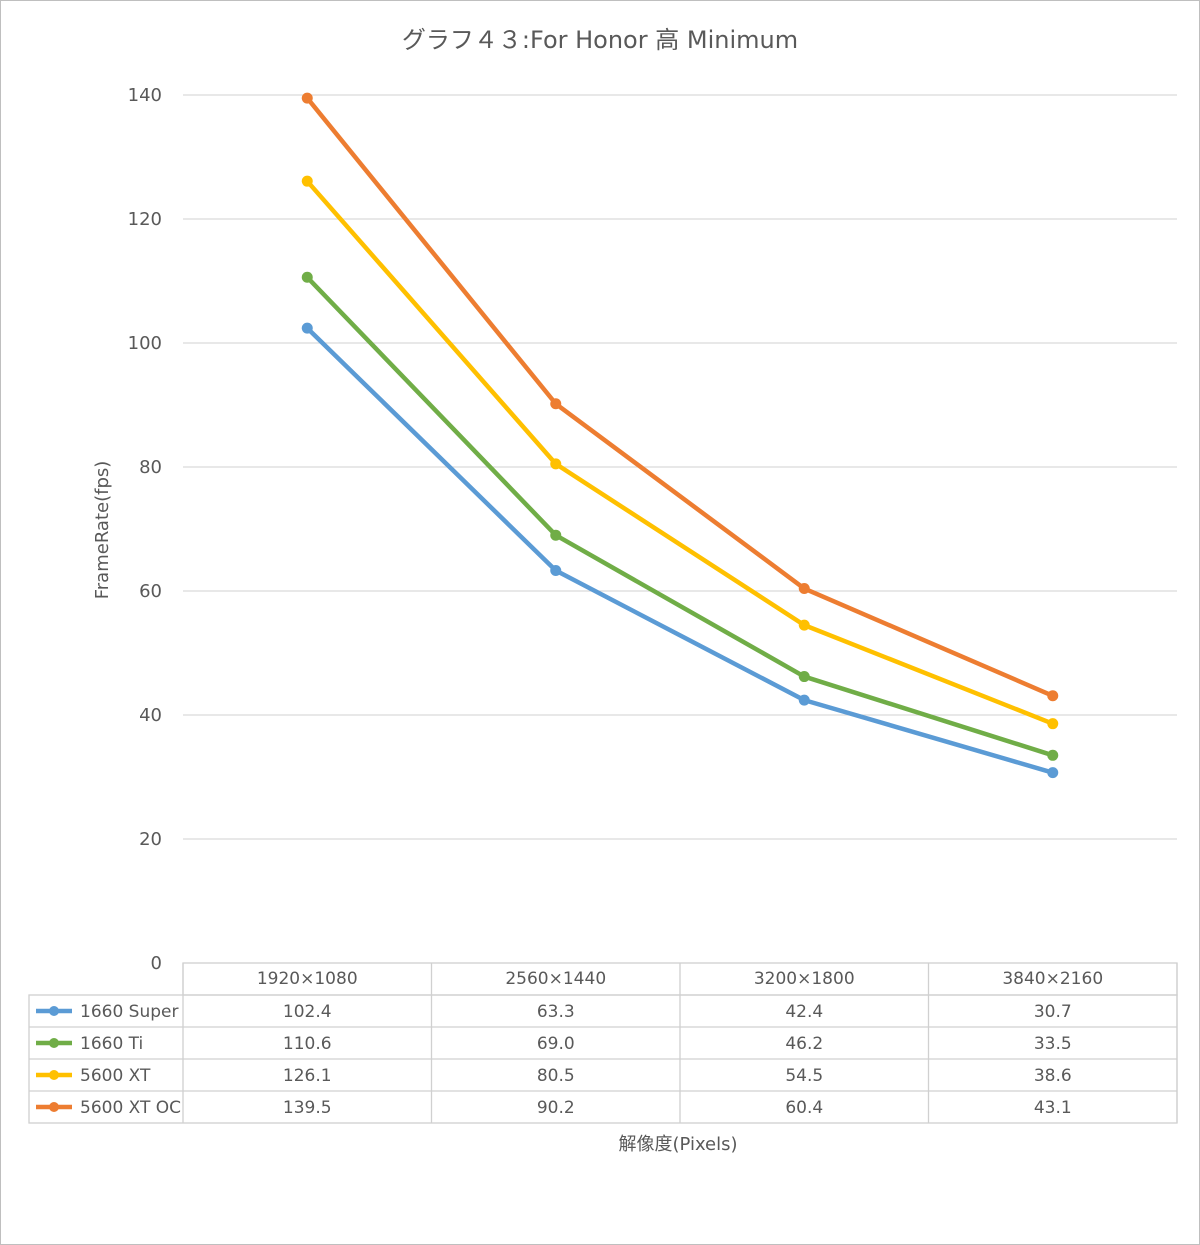  Describe the element at coordinates (156, 963) in the screenshot. I see `y-tick-label: 0` at that location.